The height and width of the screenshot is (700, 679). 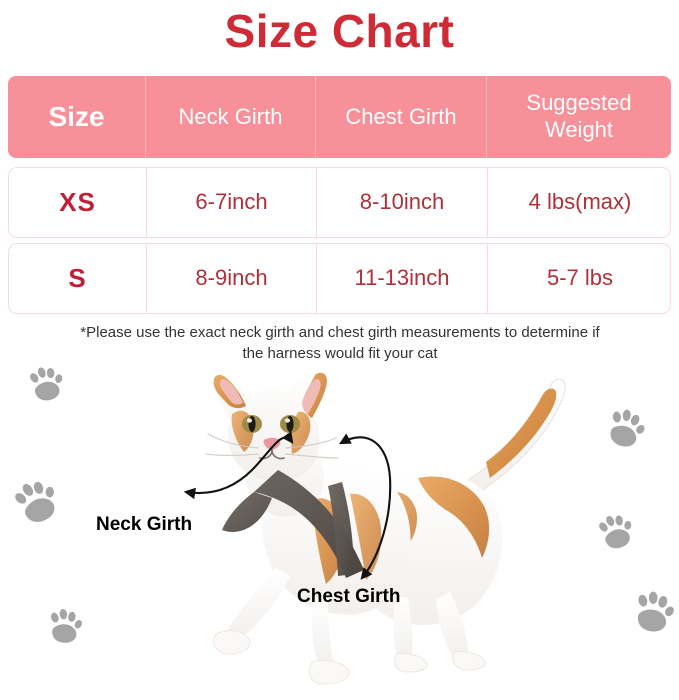 What do you see at coordinates (401, 202) in the screenshot?
I see `cell-chest-girth: 8-10inch` at bounding box center [401, 202].